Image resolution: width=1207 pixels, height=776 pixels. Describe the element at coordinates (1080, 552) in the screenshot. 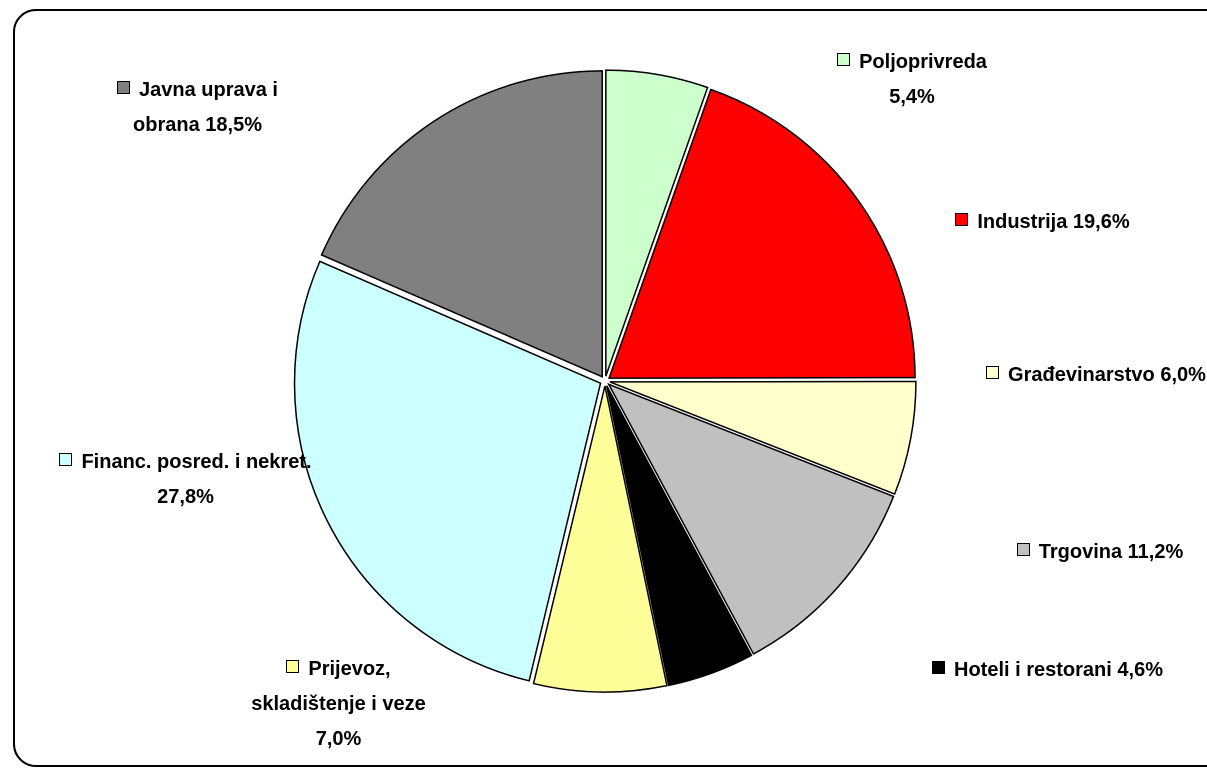

I see `category-label: Trgovina` at that location.